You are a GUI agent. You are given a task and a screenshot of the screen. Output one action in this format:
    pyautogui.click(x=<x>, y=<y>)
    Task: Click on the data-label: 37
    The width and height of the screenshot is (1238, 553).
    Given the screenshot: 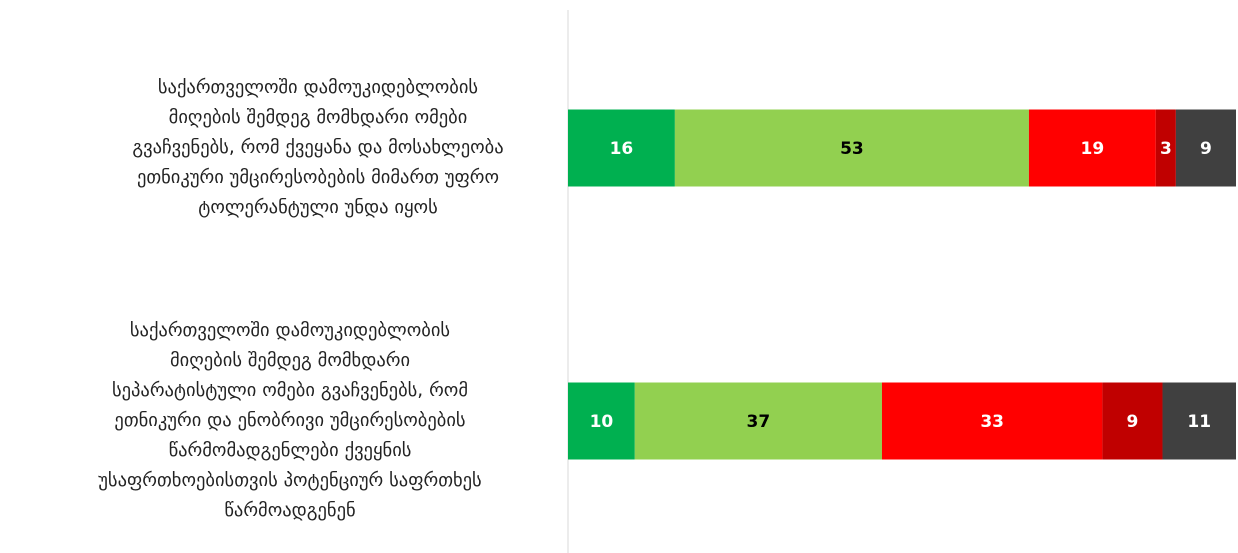 What is the action you would take?
    pyautogui.click(x=759, y=422)
    